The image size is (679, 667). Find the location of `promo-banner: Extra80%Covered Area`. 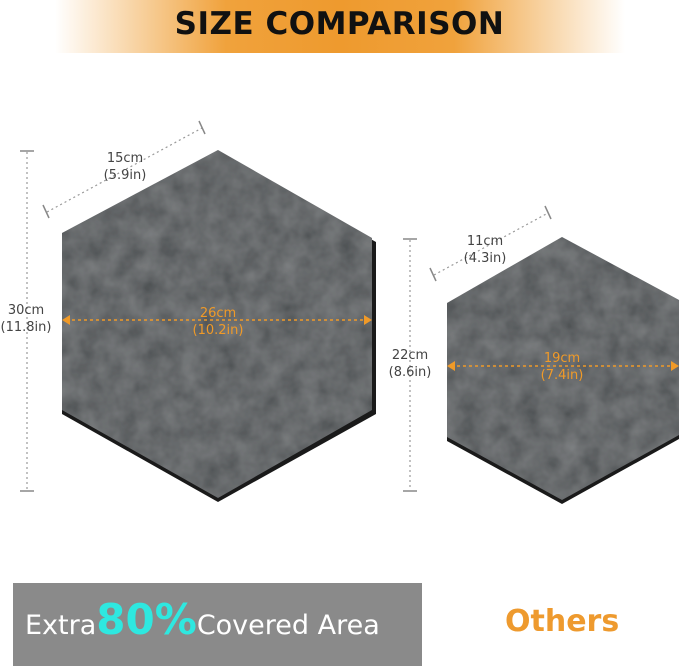

promo-banner: Extra80%Covered Area is located at coordinates (217, 624).